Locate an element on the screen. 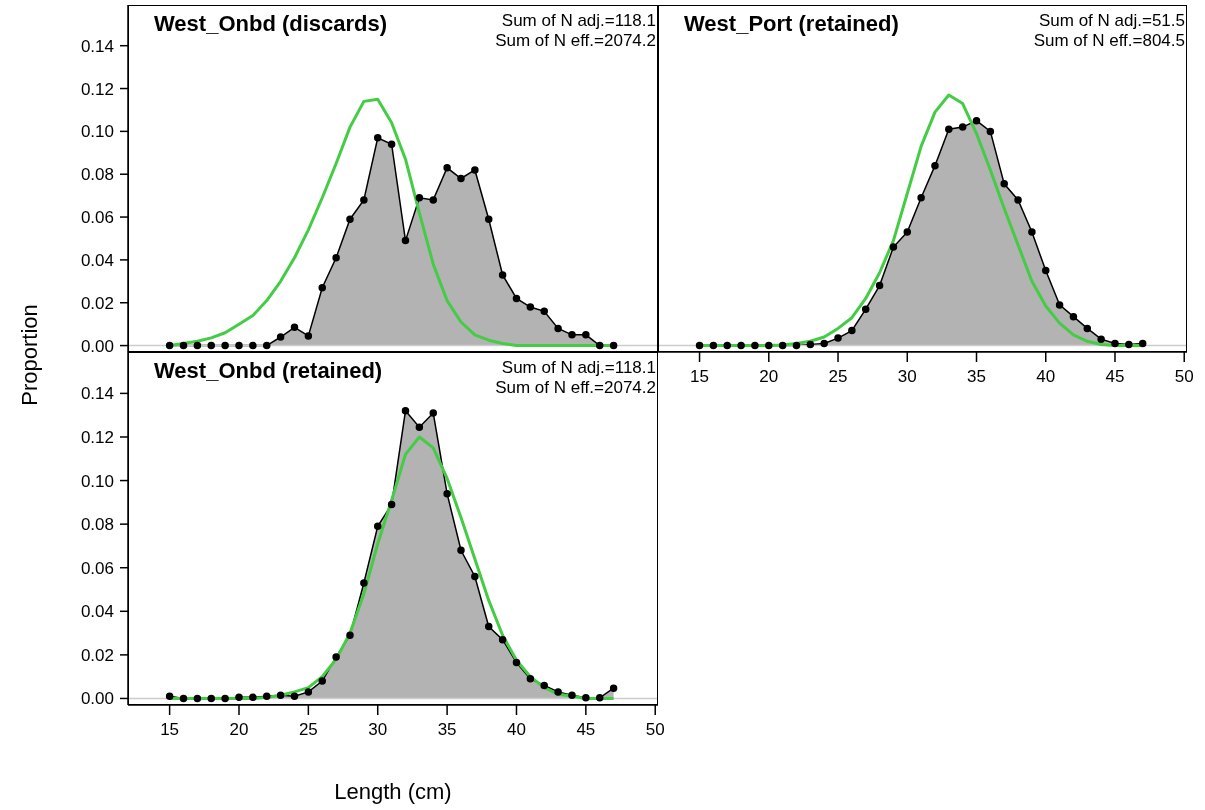  x-axis-title: Length (cm) is located at coordinates (393, 792).